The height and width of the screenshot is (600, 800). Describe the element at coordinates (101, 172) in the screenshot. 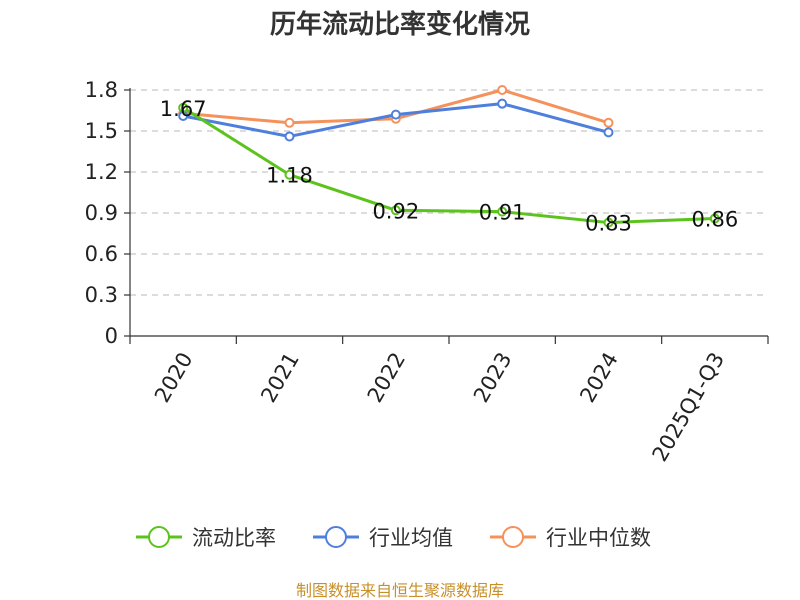

I see `y-tick-label: 1.2` at that location.